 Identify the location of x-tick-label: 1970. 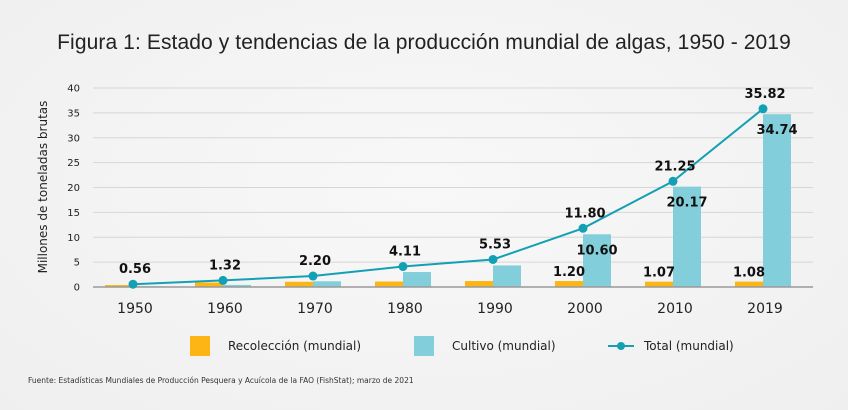
(315, 309).